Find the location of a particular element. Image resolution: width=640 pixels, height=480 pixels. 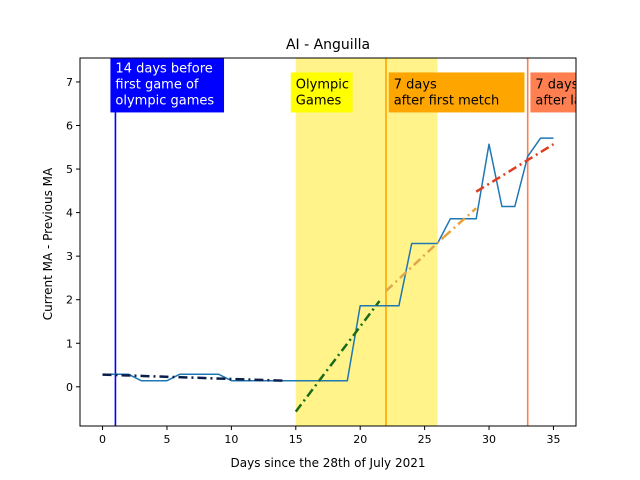

annotation-text: 14 days before is located at coordinates (163, 68).